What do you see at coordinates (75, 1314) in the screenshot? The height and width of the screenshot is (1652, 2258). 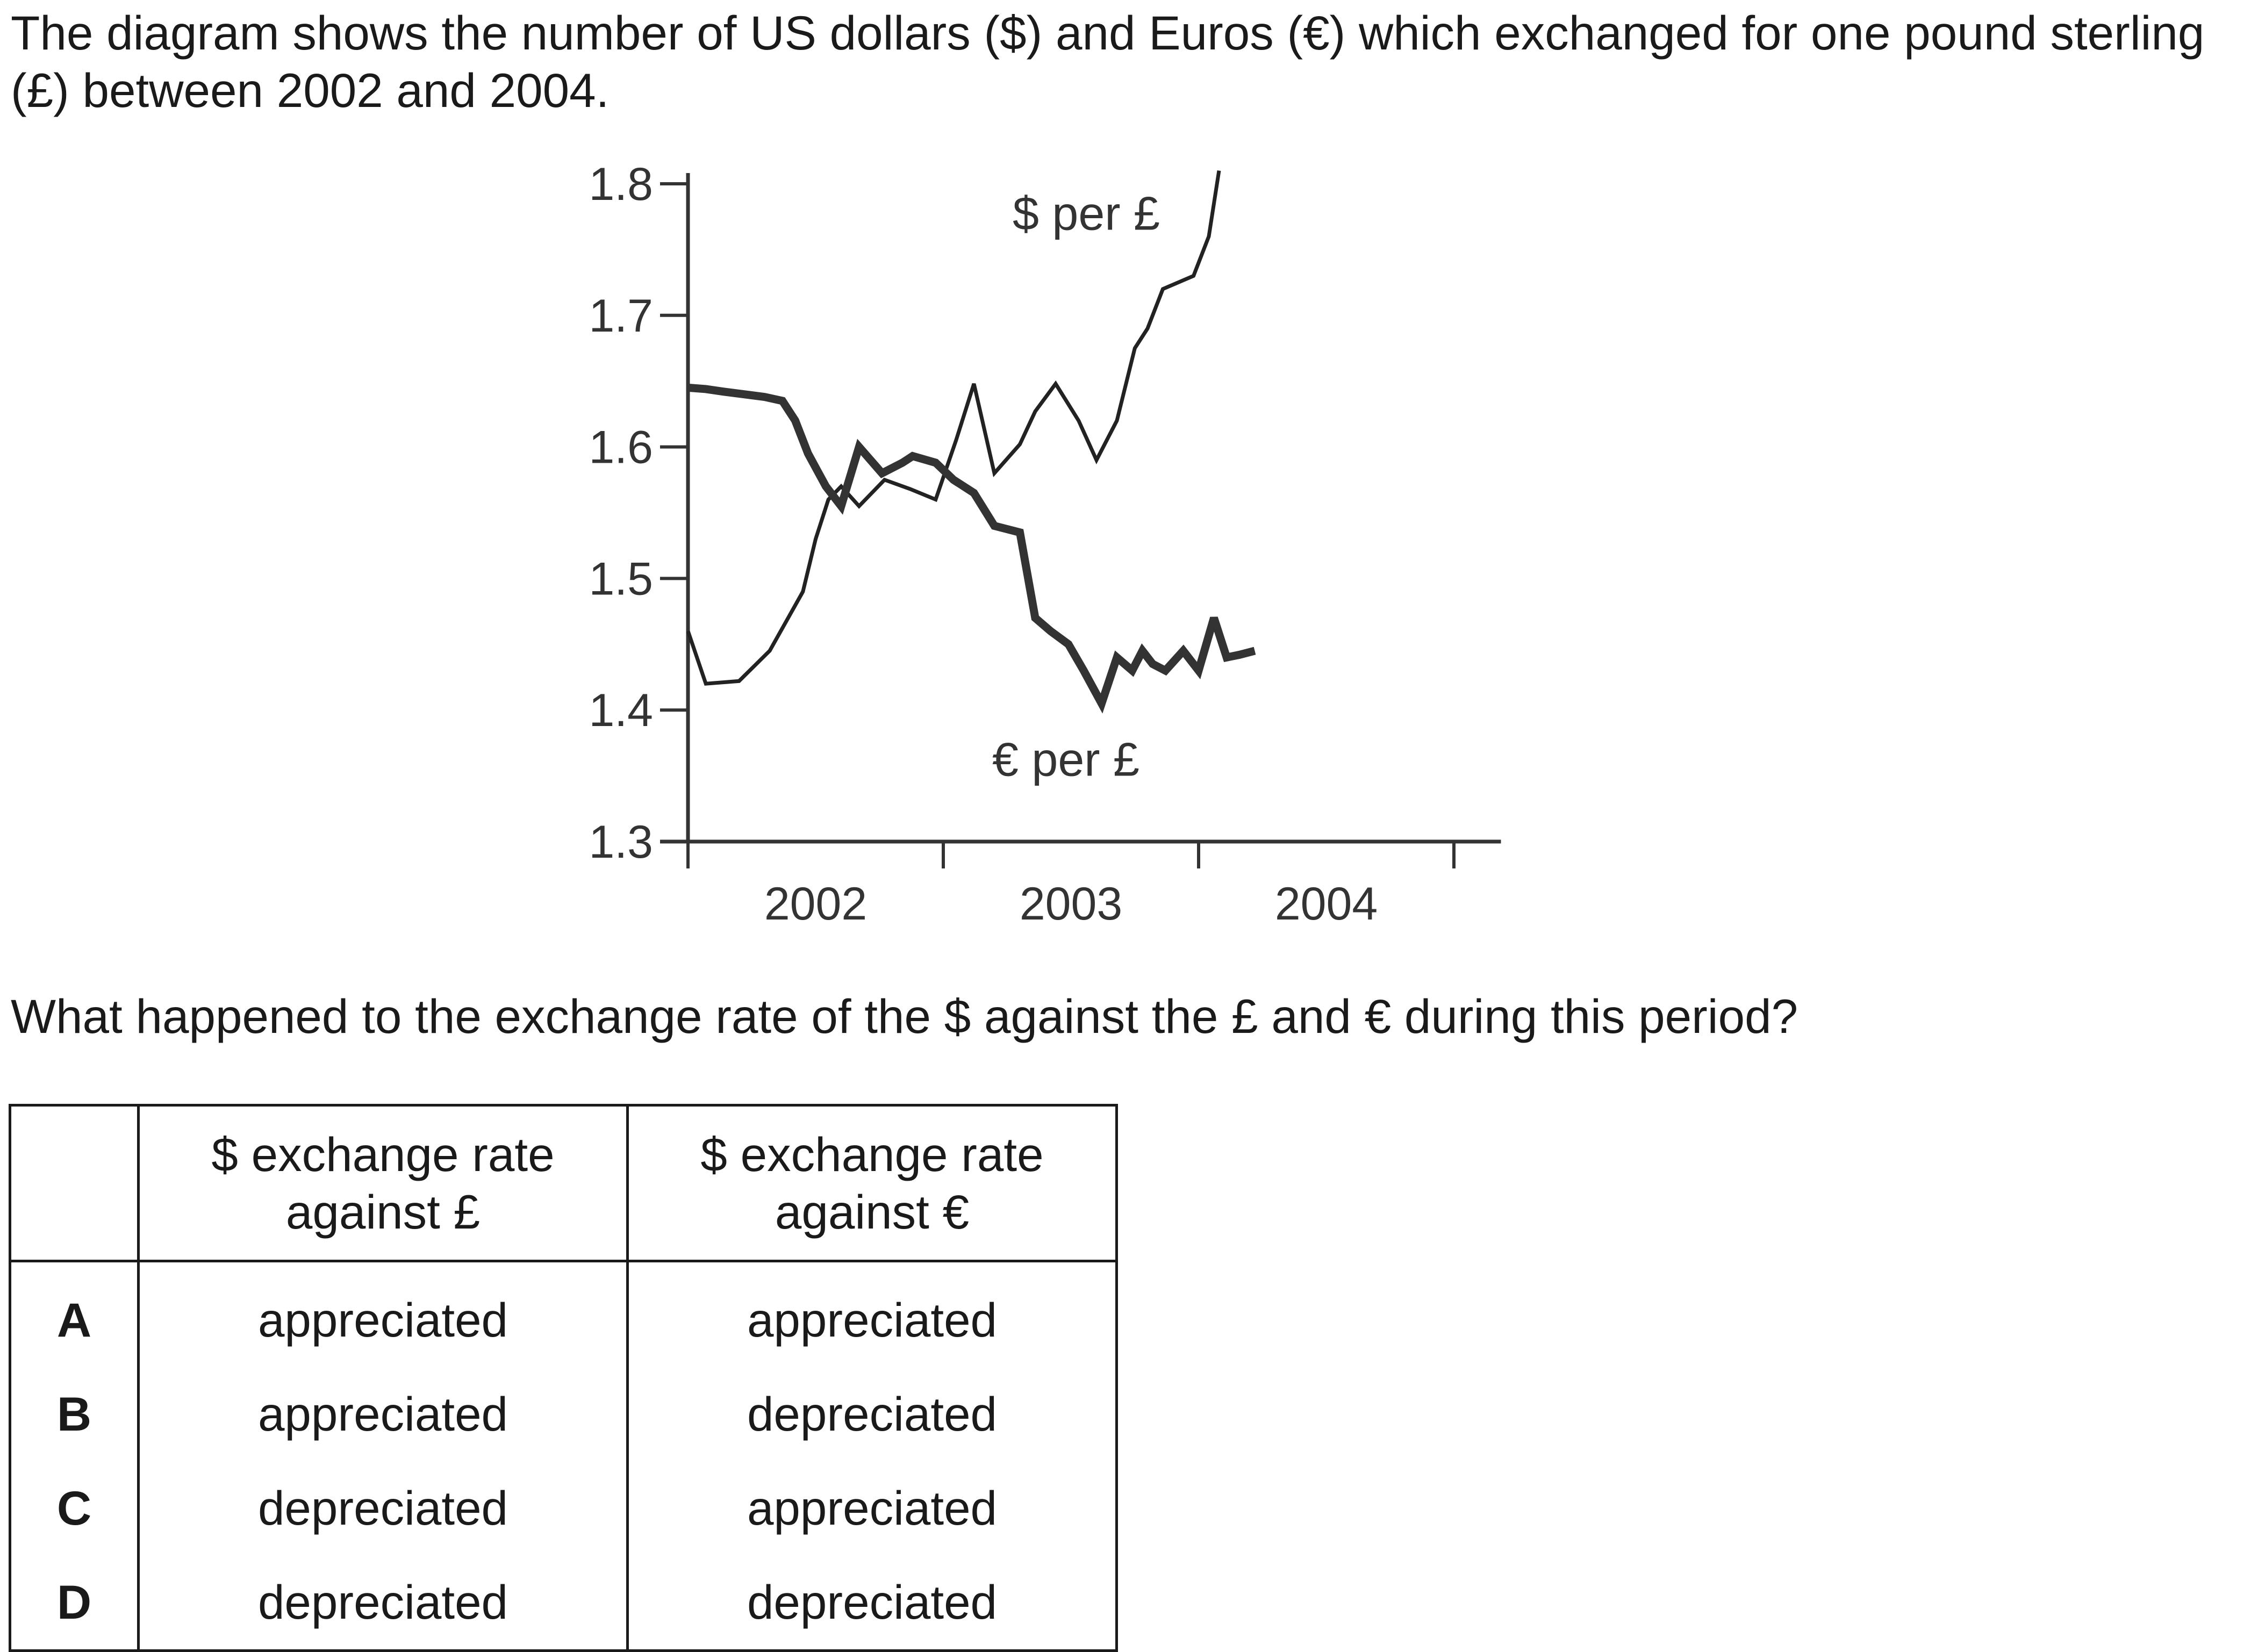 I see `option-letter: A` at bounding box center [75, 1314].